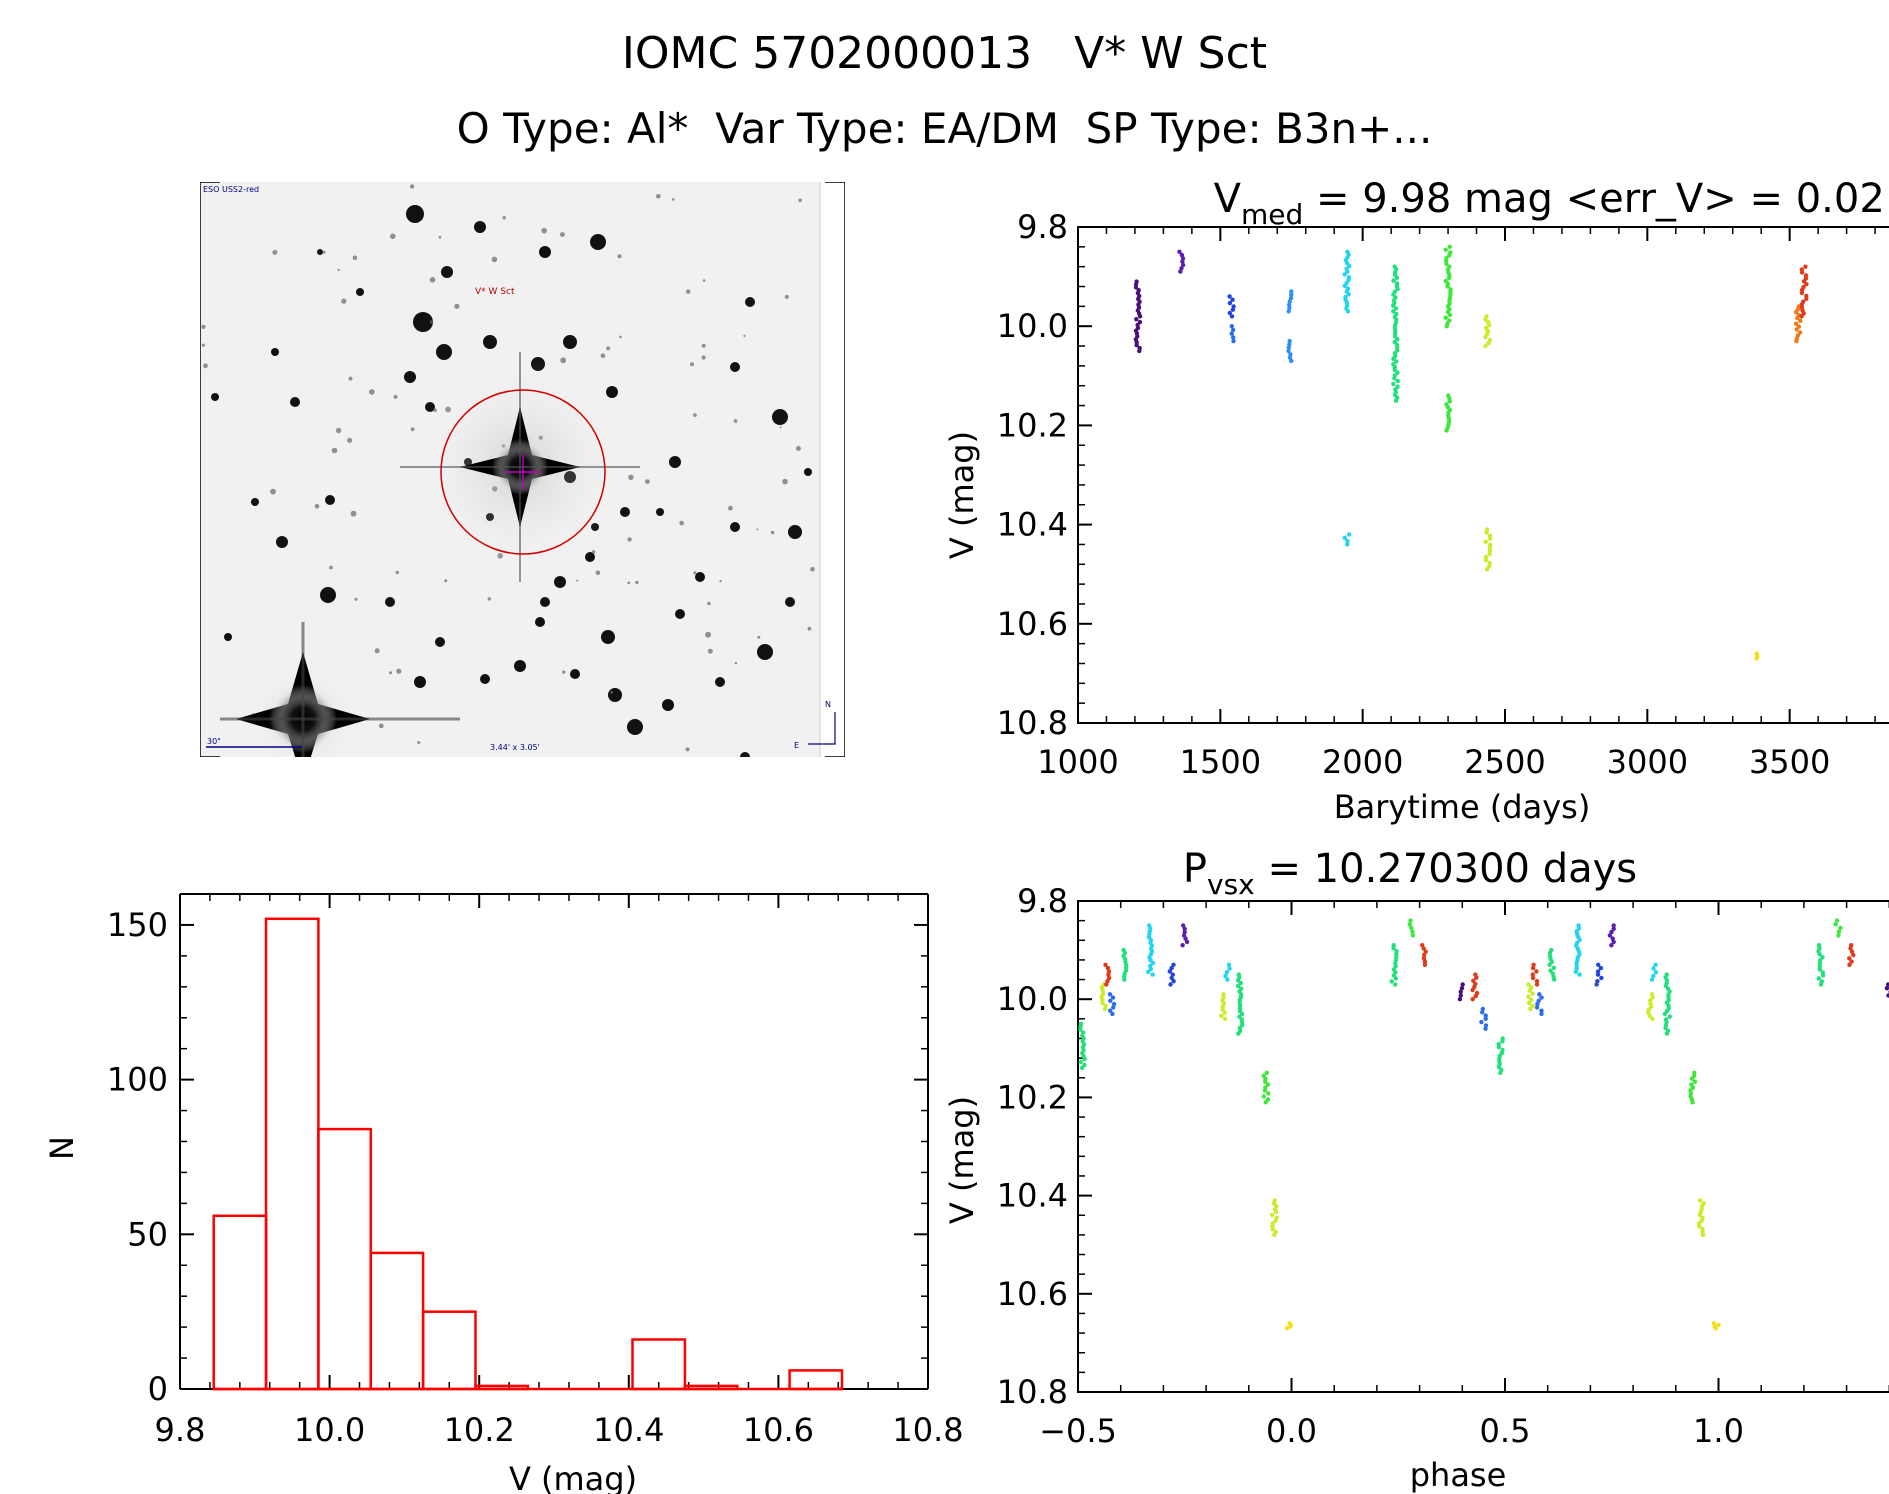 Image resolution: width=1889 pixels, height=1494 pixels. I want to click on lightcurve-ytick-label: 9.8, so click(1042, 227).